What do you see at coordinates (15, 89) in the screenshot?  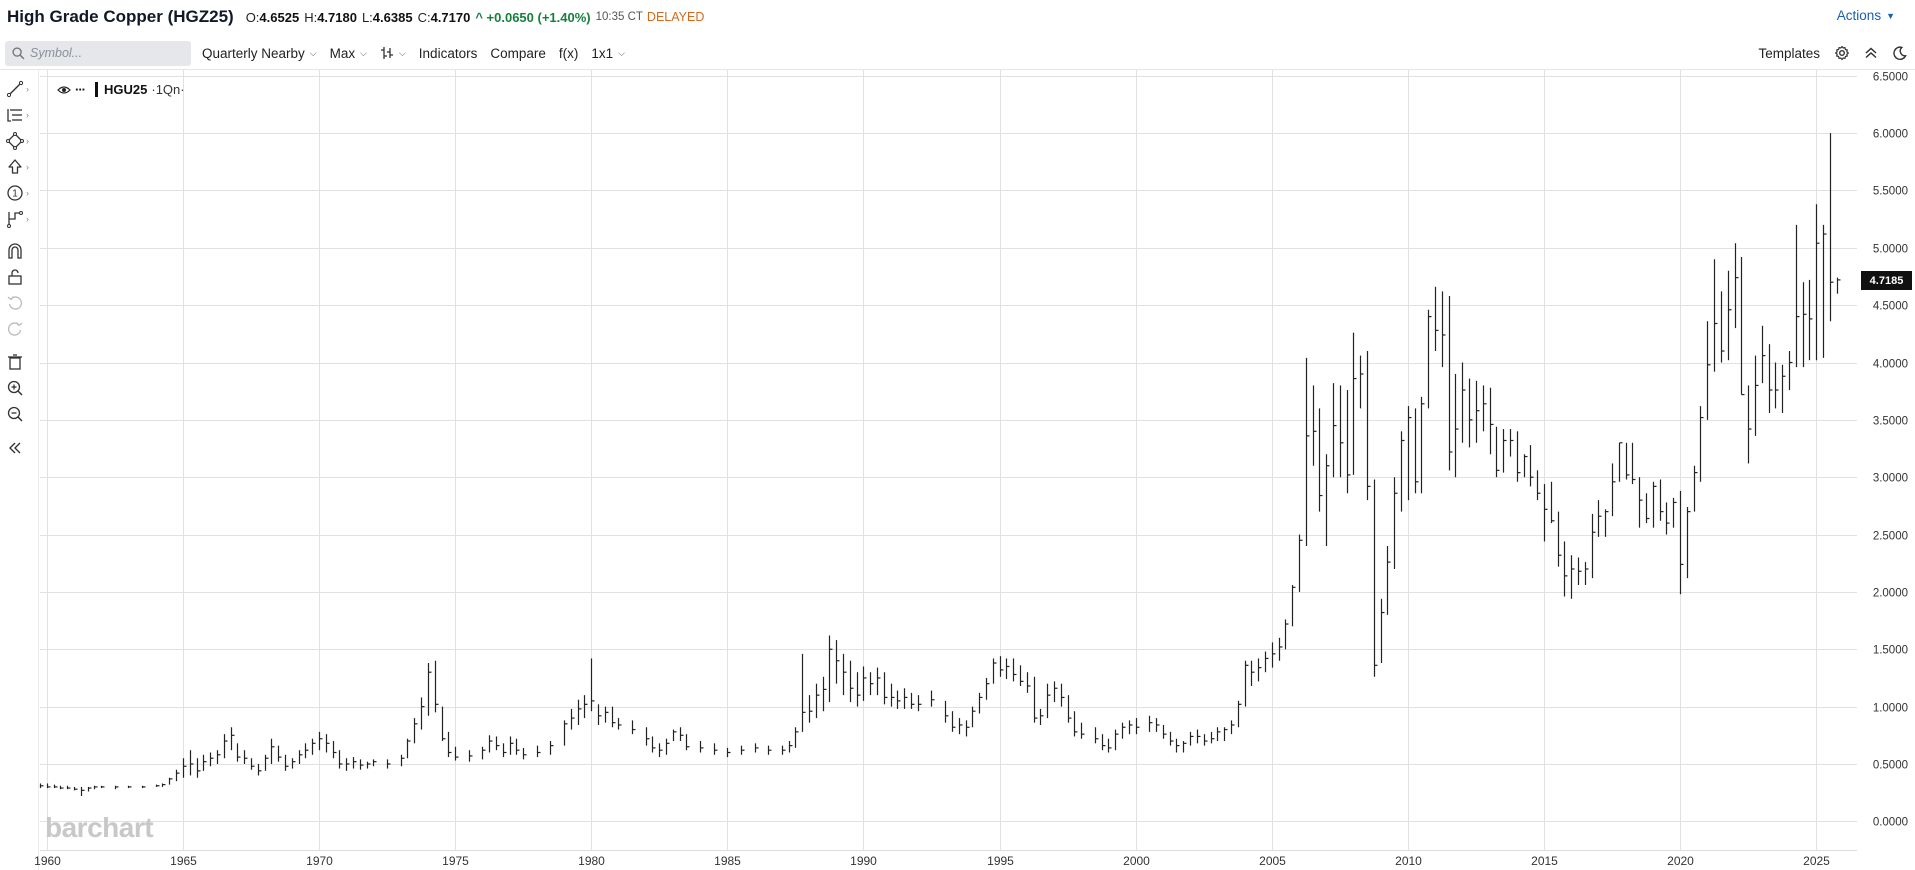 I see `line-tool-icon` at bounding box center [15, 89].